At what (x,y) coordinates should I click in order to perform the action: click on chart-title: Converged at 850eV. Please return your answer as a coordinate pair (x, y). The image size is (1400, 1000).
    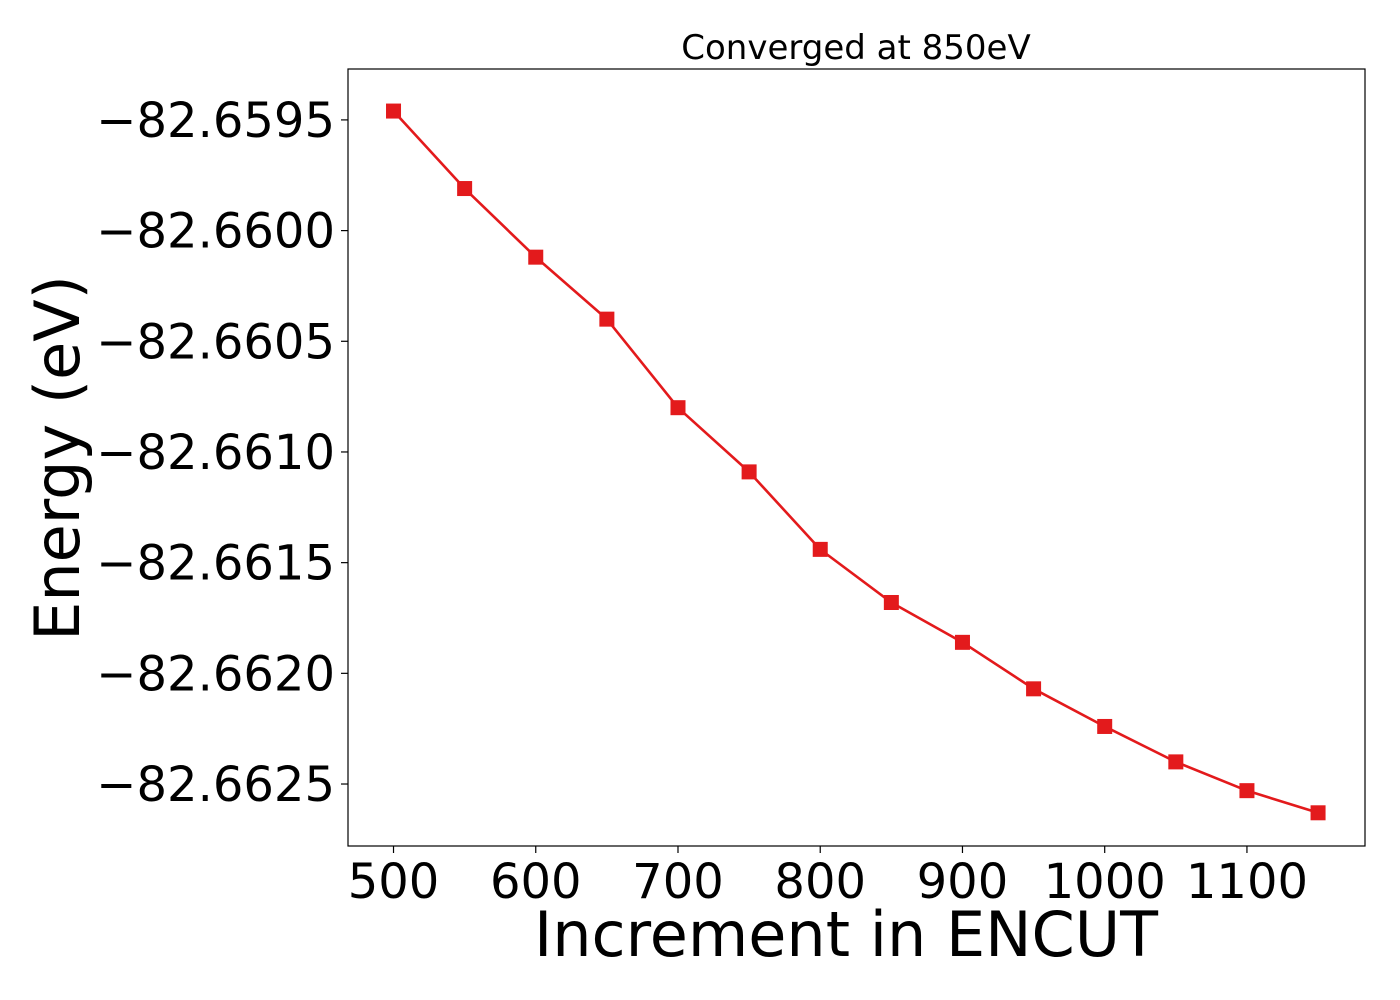
    Looking at the image, I should click on (855, 48).